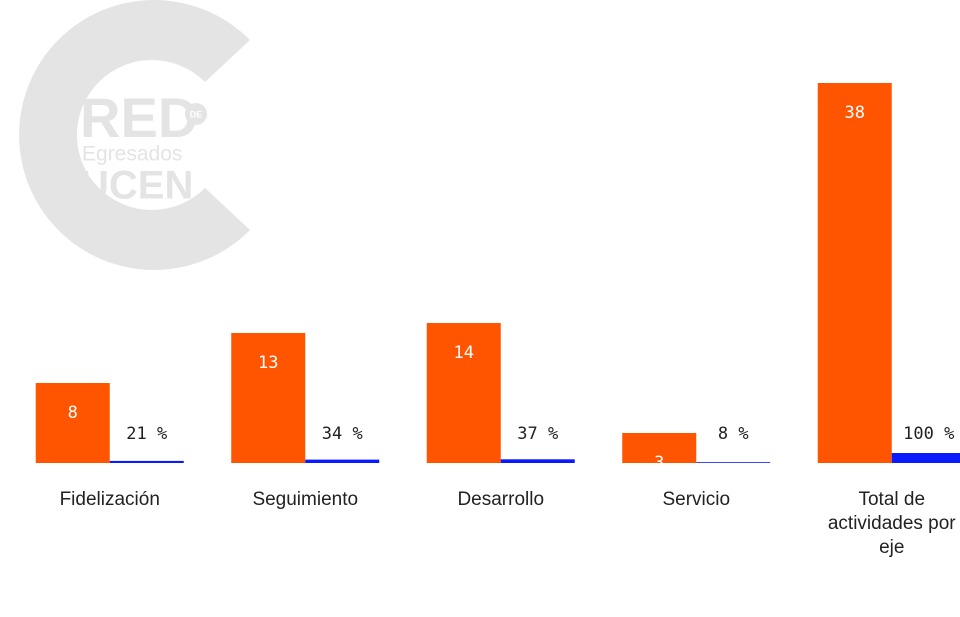 This screenshot has width=960, height=617. I want to click on x-tick-label: Total de actividades por eje, so click(891, 523).